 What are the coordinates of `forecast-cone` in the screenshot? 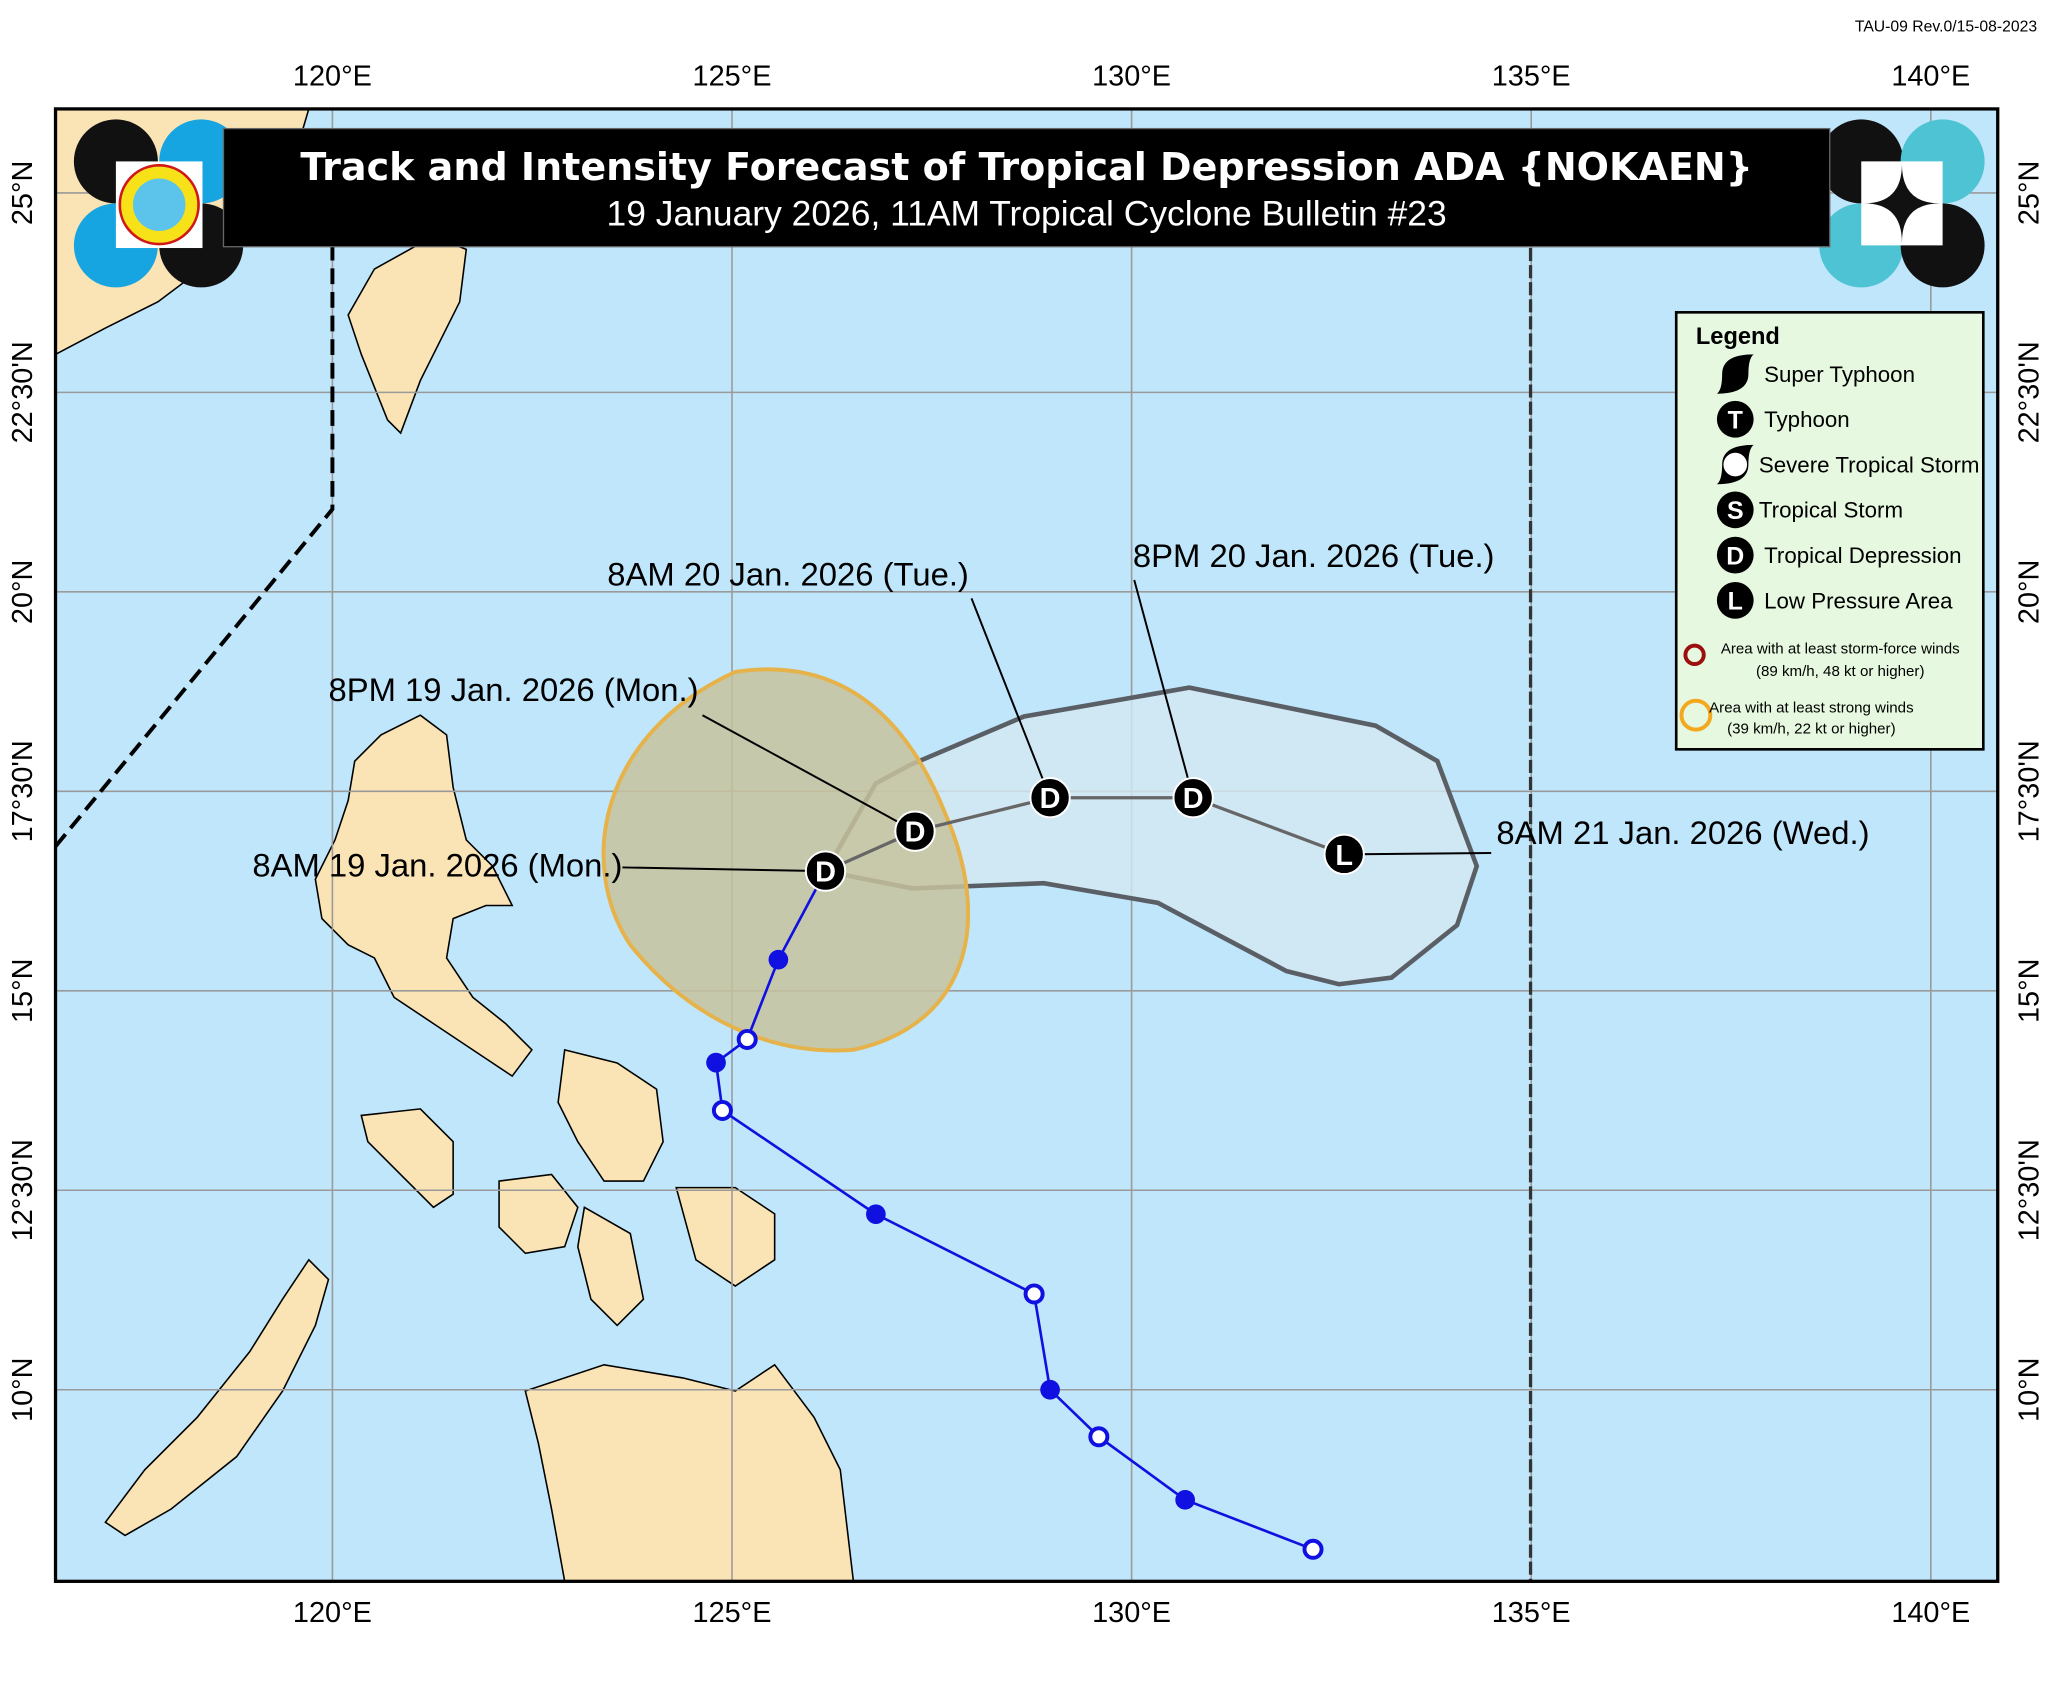 It's located at (1151, 836).